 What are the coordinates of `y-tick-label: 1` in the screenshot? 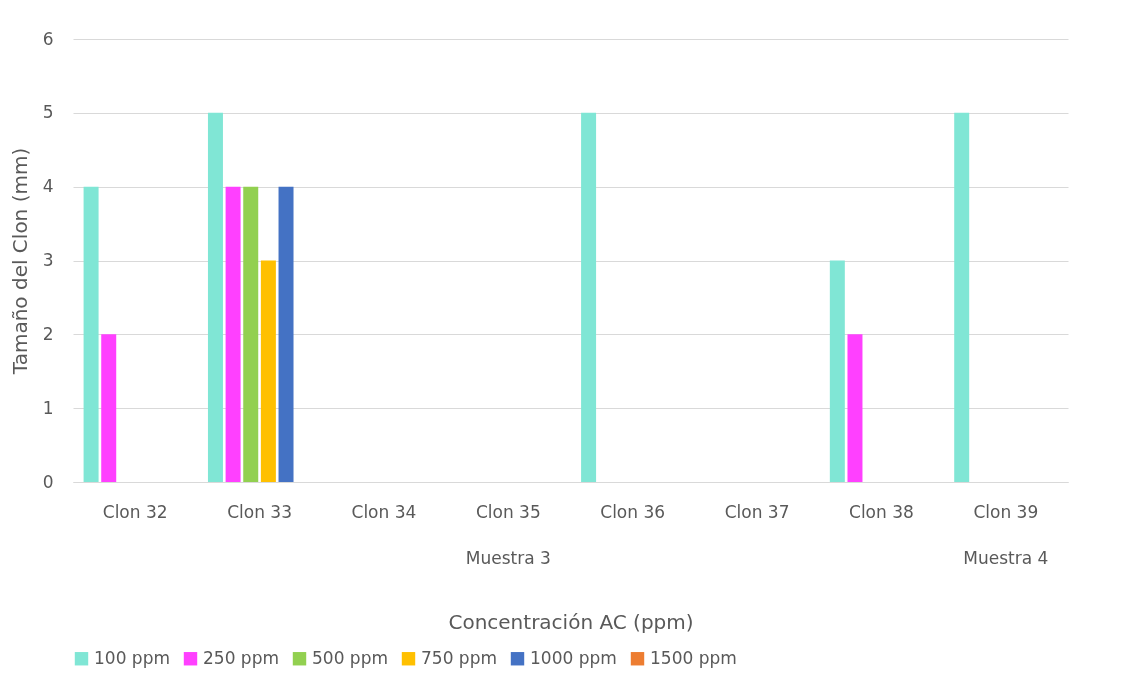 It's located at (48, 407).